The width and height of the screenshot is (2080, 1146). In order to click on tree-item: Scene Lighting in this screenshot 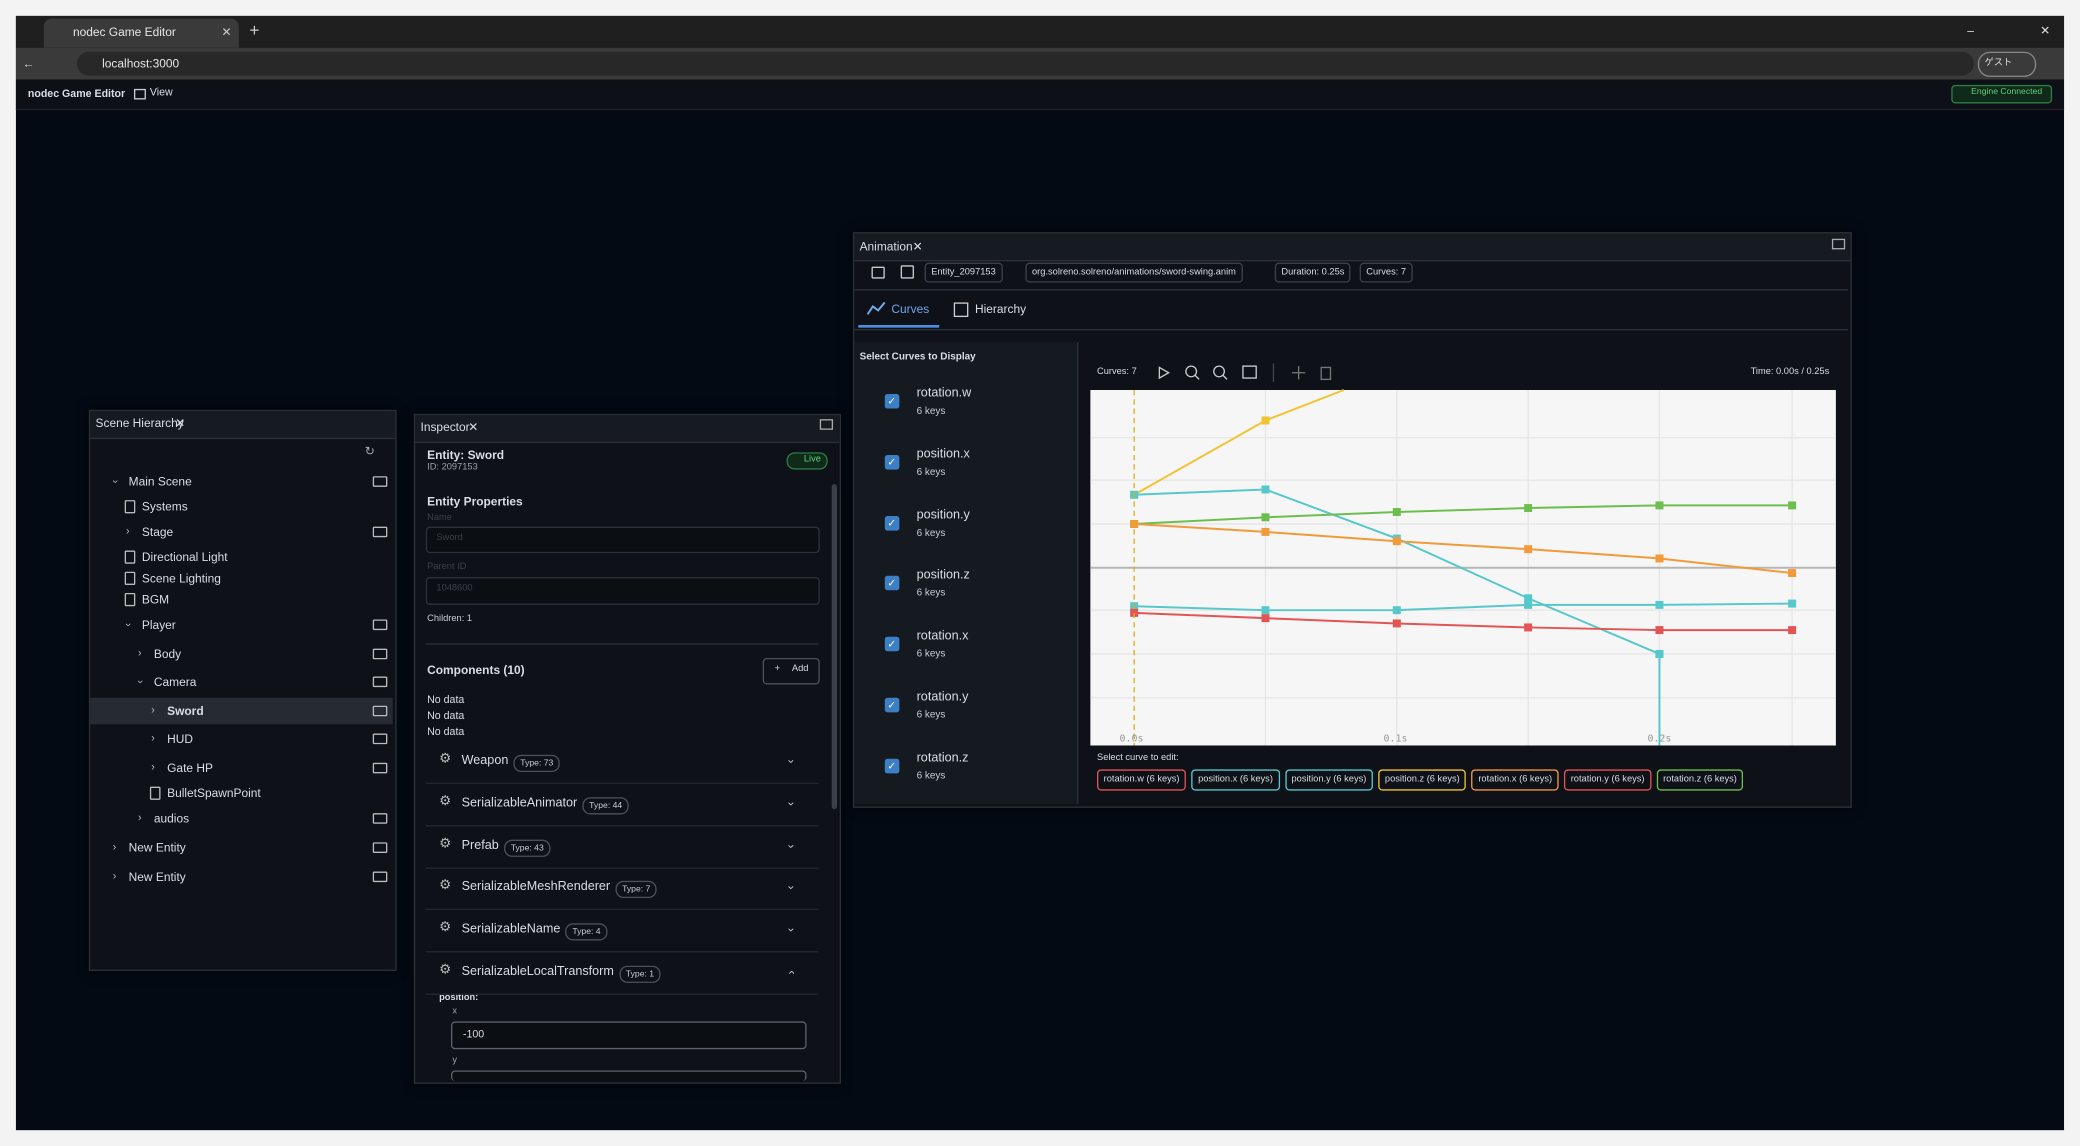, I will do `click(181, 578)`.